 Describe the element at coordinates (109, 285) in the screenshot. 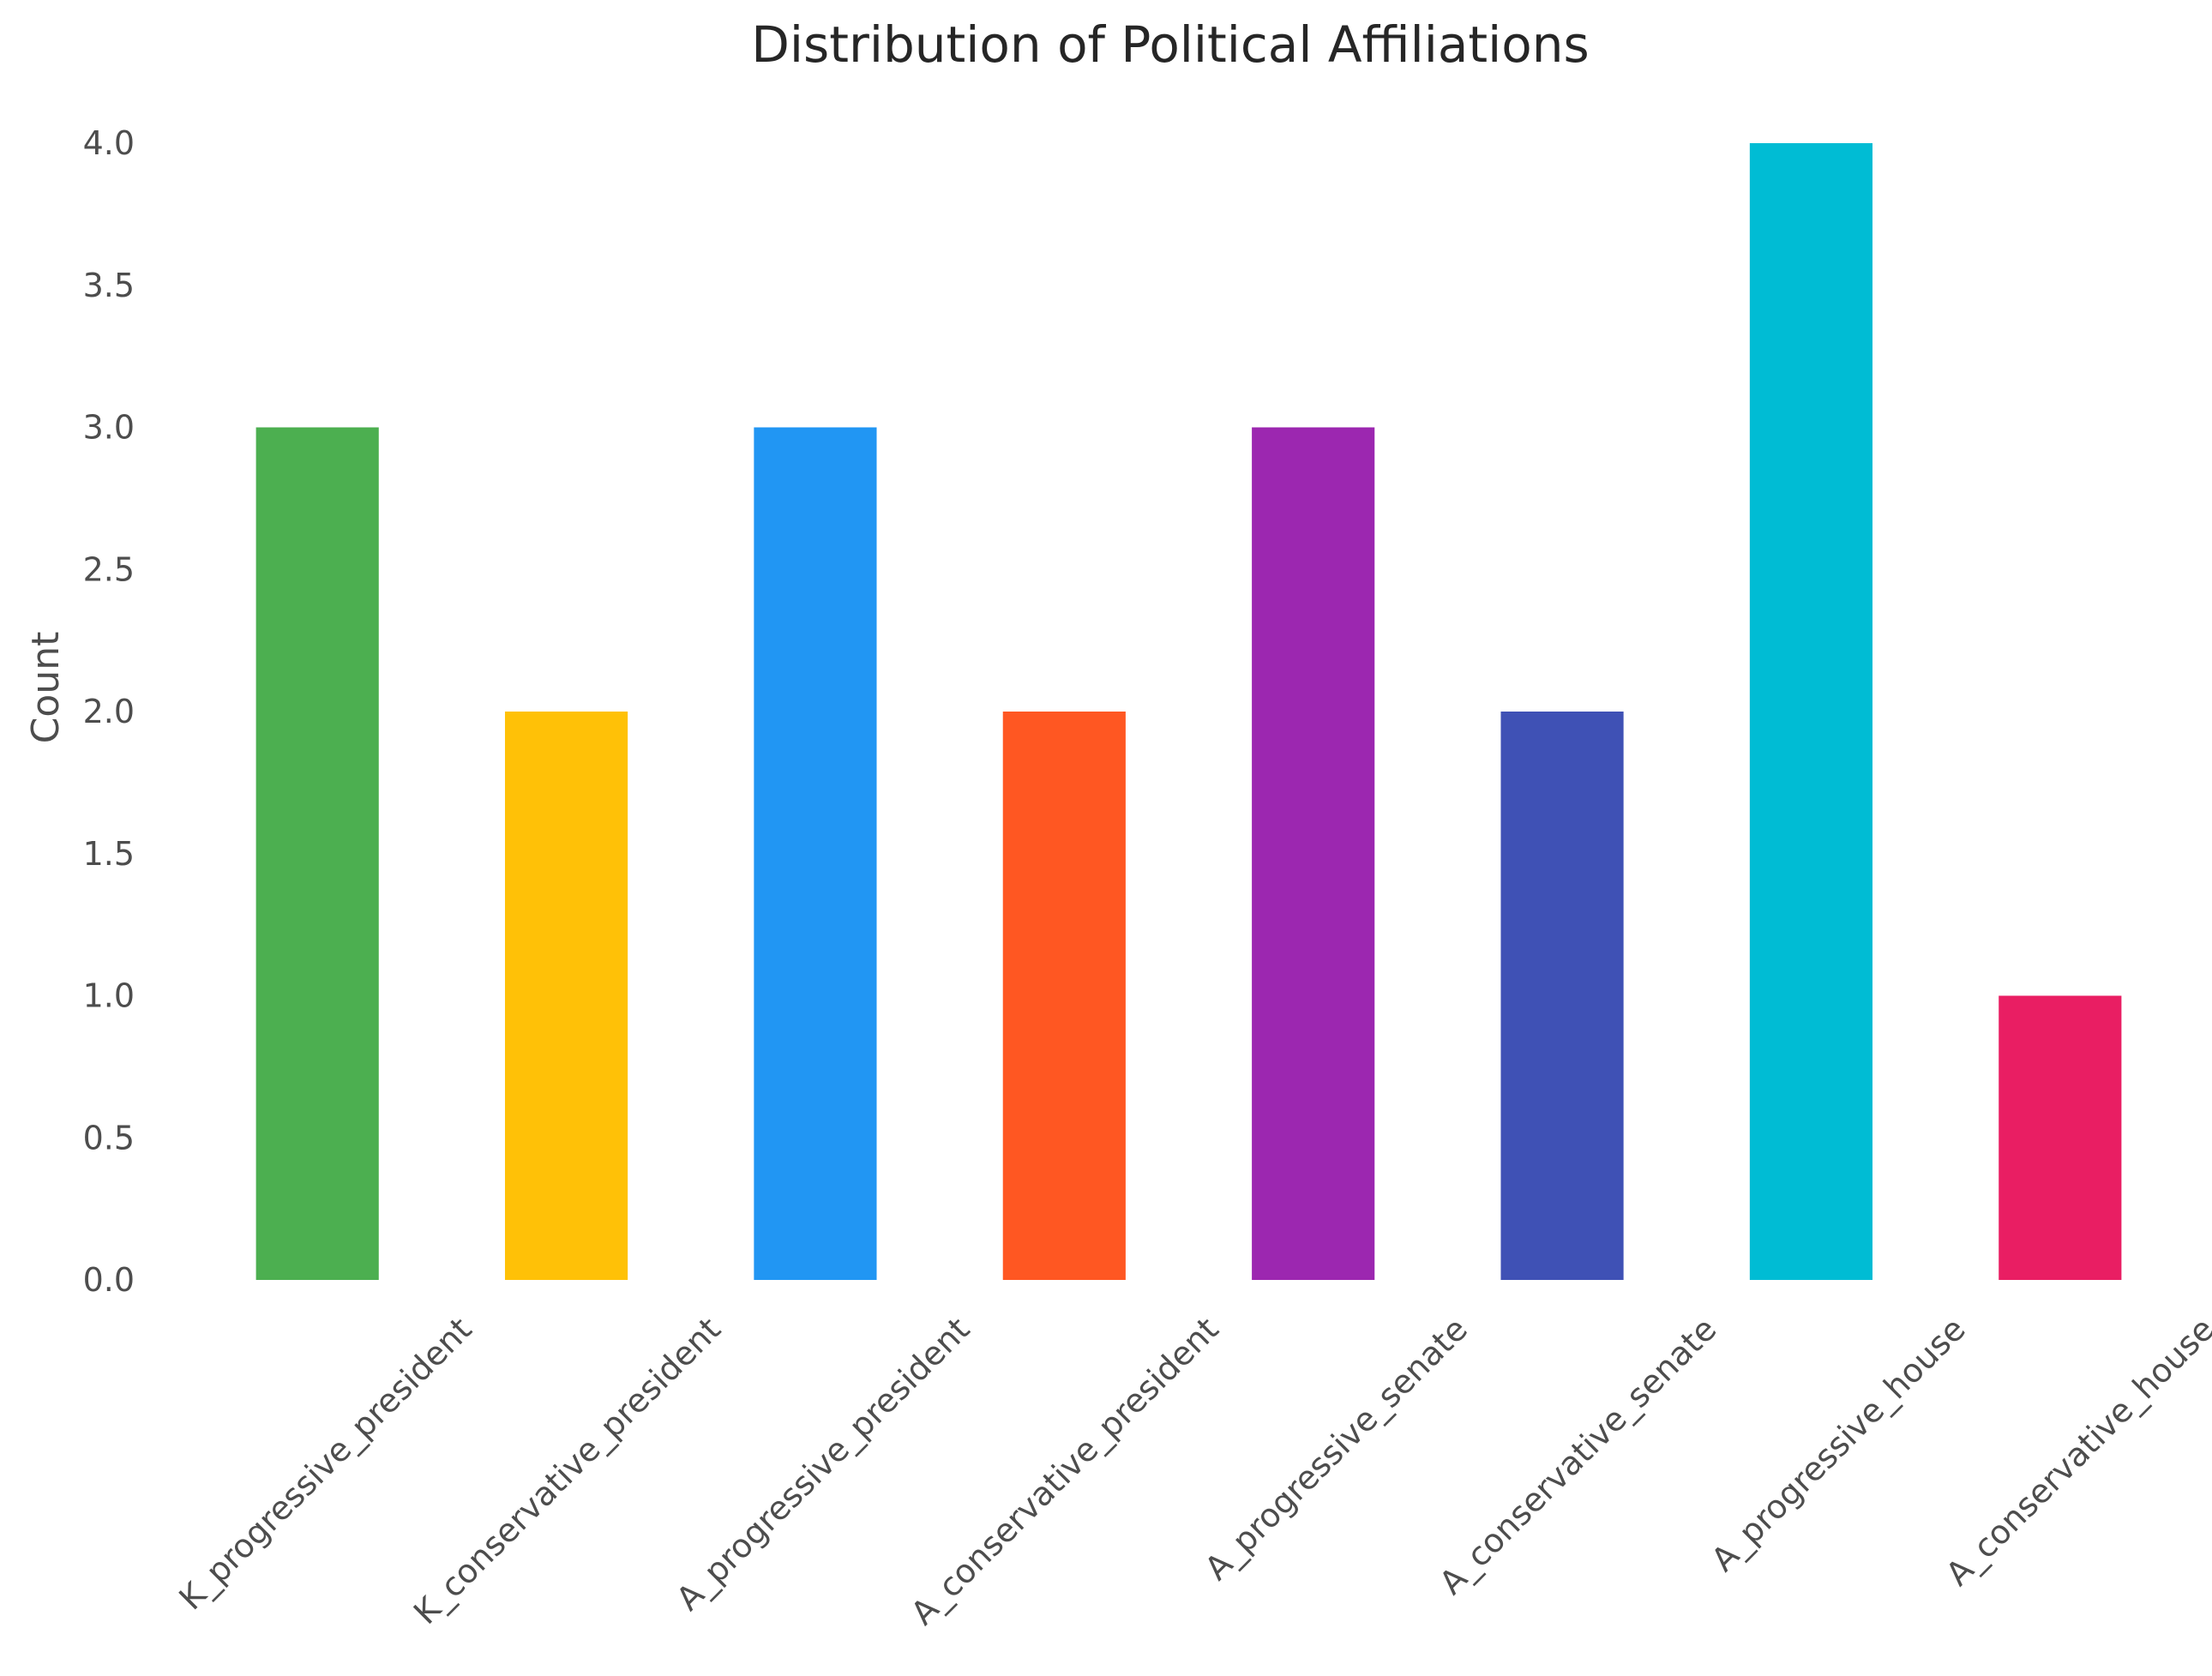

I see `y-tick-label: 3.5` at that location.